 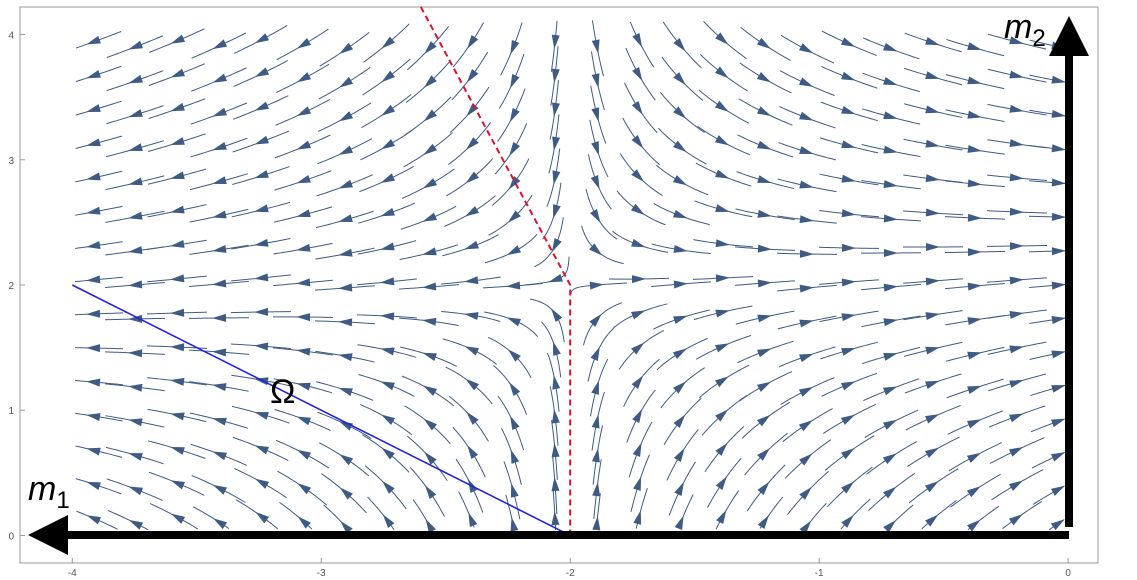 What do you see at coordinates (321, 573) in the screenshot?
I see `x-tick-label: -3` at bounding box center [321, 573].